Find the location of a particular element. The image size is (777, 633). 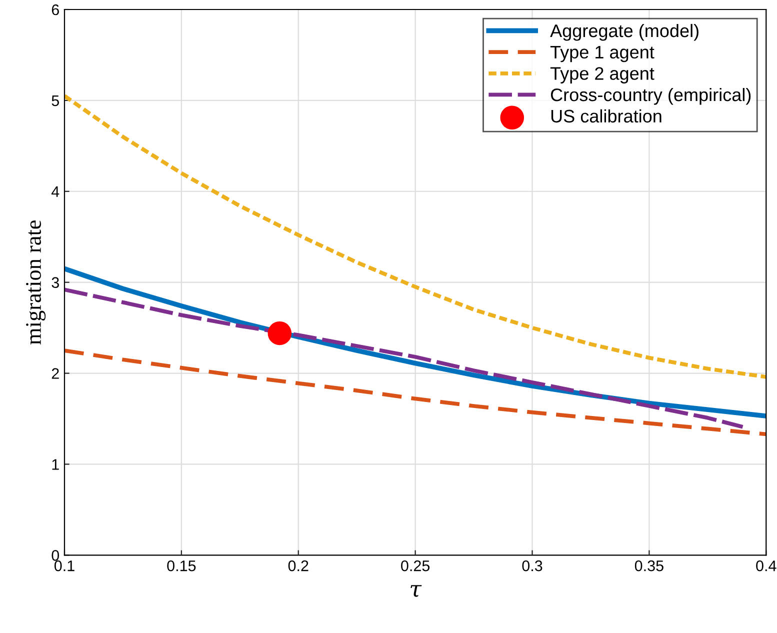

x-axis-title: τ is located at coordinates (416, 591).